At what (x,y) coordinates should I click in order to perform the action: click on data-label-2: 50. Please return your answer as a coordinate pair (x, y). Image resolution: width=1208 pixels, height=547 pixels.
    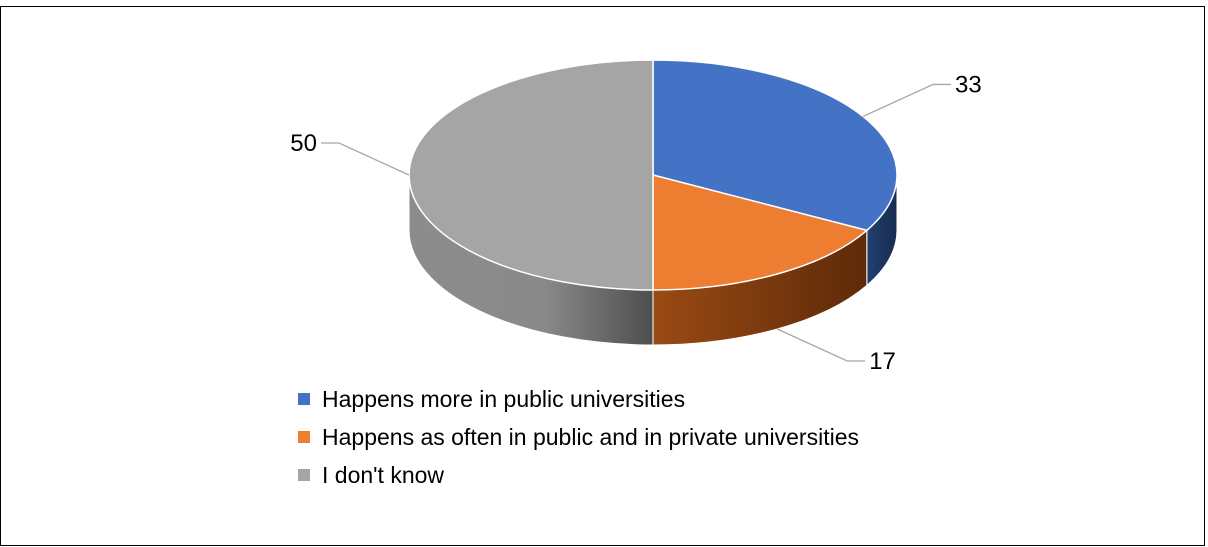
    Looking at the image, I should click on (303, 143).